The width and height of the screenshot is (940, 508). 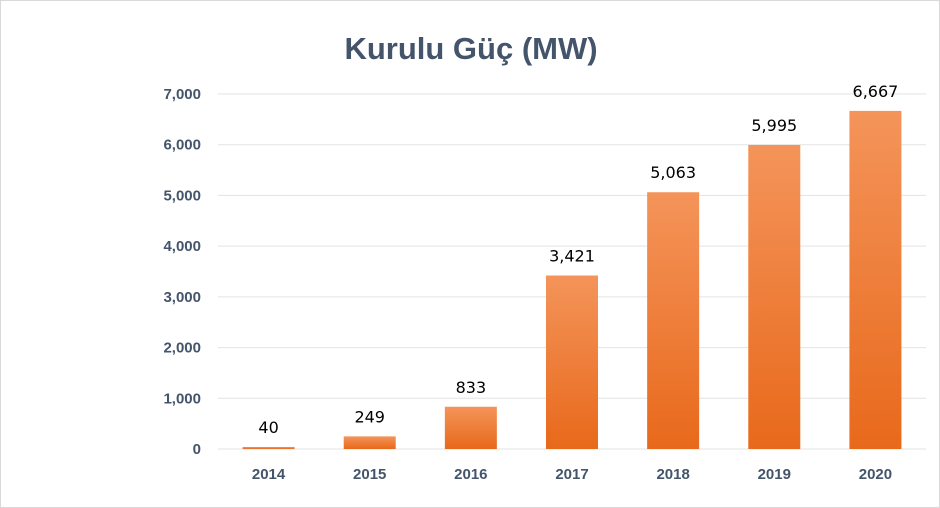 What do you see at coordinates (774, 474) in the screenshot?
I see `x-tick-label-2019: 2019` at bounding box center [774, 474].